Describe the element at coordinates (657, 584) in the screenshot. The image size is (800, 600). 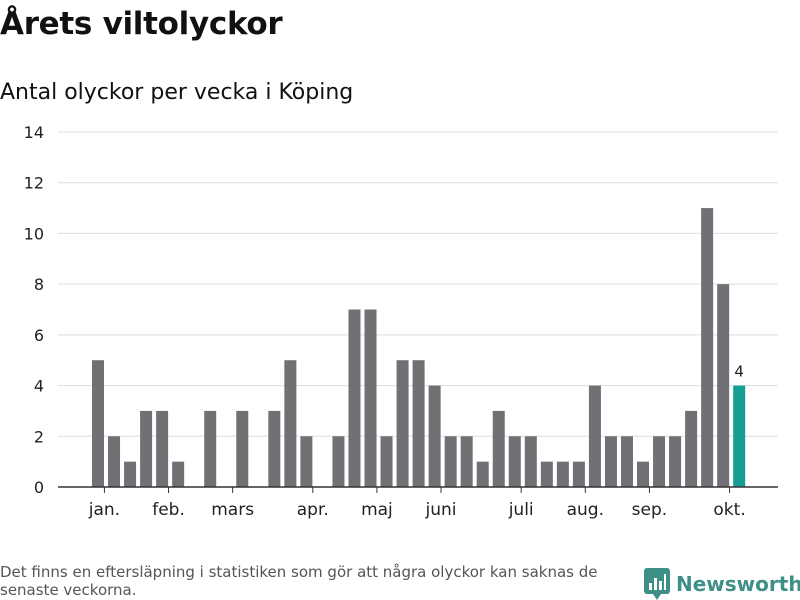
I see `newsworthy-logo-icon` at that location.